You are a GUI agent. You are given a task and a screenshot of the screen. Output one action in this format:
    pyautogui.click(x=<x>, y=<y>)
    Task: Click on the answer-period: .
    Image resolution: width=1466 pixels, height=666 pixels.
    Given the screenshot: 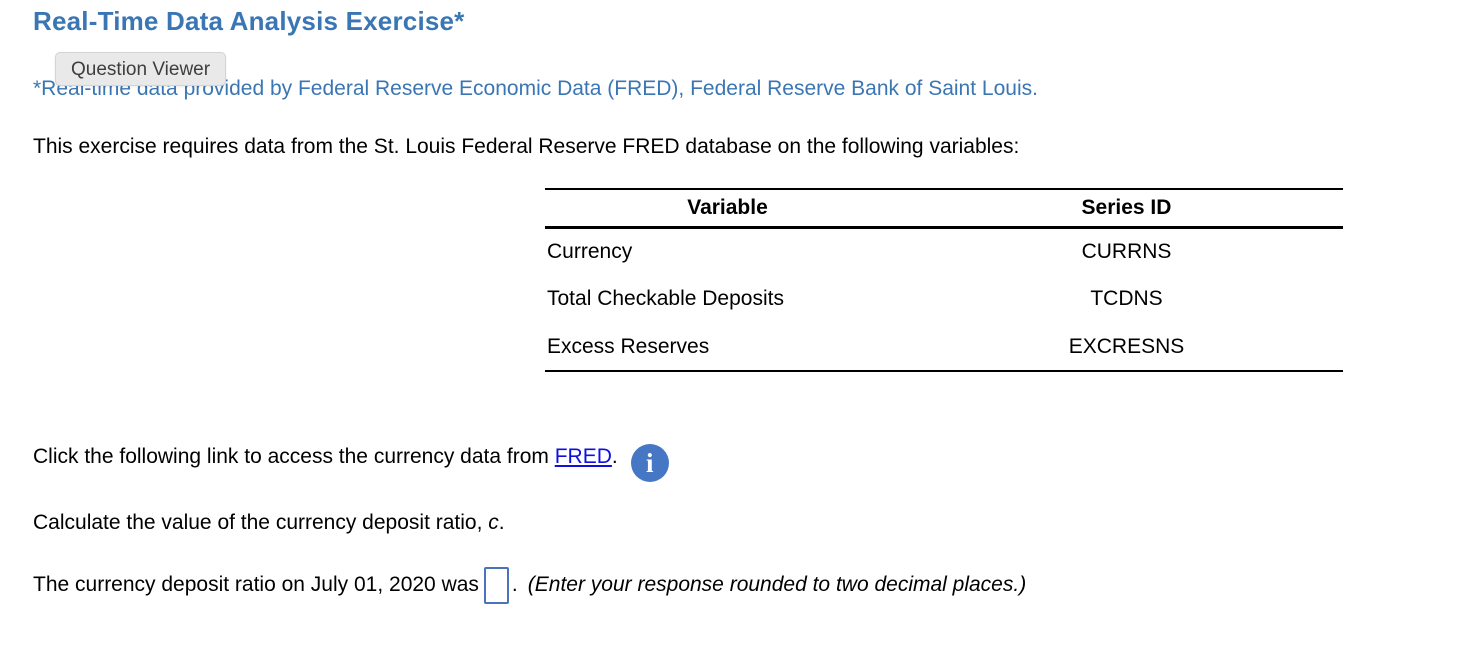 What is the action you would take?
    pyautogui.click(x=514, y=584)
    